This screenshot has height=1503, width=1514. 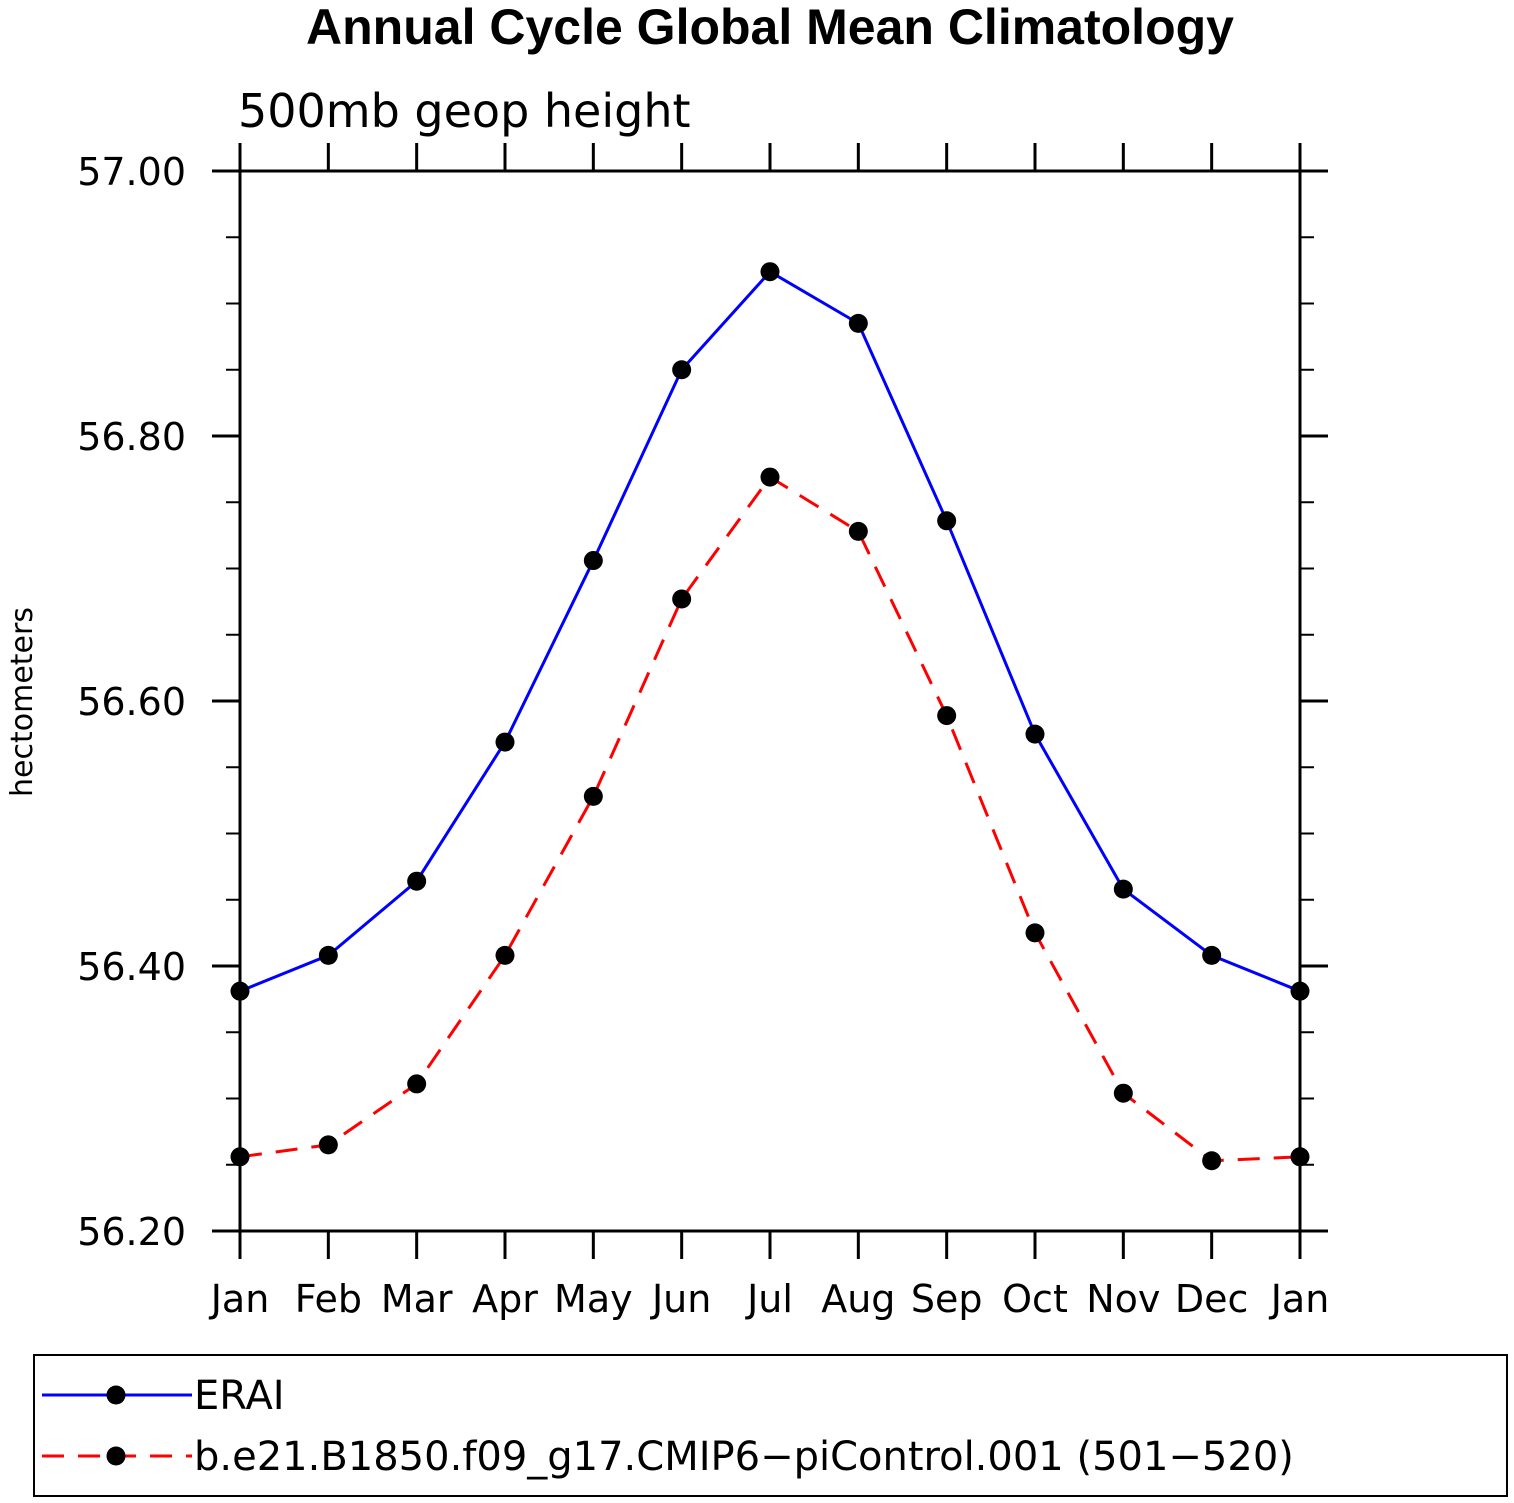 What do you see at coordinates (328, 1299) in the screenshot?
I see `x-tick-label: Feb` at bounding box center [328, 1299].